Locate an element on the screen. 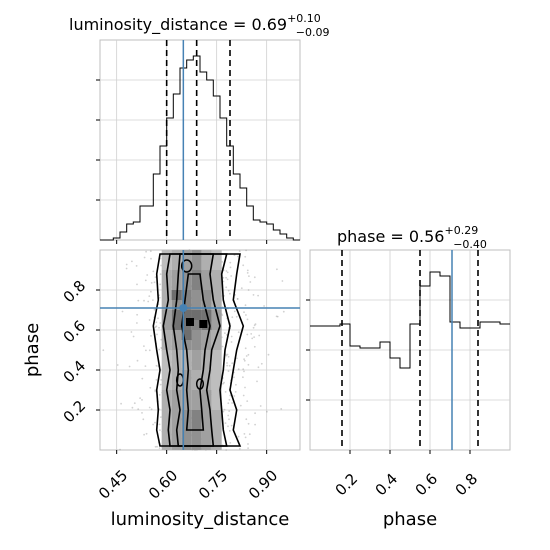 Image resolution: width=550 pixels, height=550 pixels. mode-cell is located at coordinates (203, 324).